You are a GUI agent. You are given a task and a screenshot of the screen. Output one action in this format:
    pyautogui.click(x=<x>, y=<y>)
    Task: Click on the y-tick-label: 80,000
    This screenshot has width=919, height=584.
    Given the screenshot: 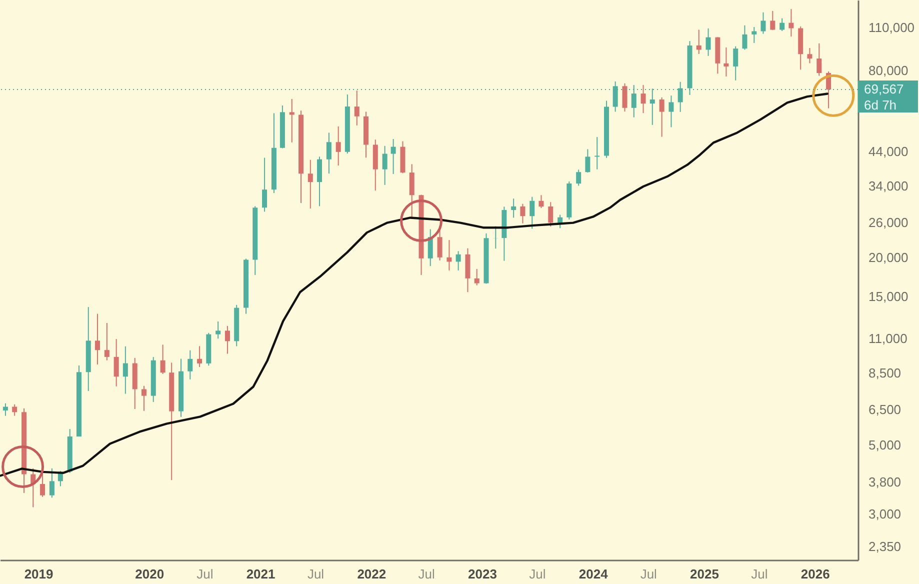 What is the action you would take?
    pyautogui.click(x=888, y=70)
    